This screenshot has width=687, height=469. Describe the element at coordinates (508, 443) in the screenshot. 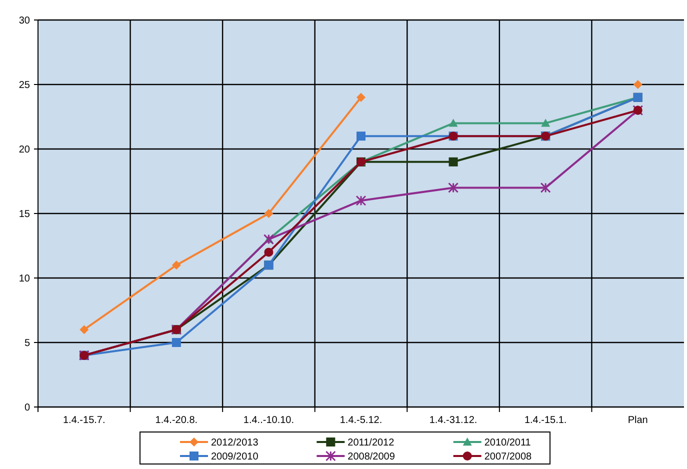

I see `legend-label: 2010/2011` at that location.